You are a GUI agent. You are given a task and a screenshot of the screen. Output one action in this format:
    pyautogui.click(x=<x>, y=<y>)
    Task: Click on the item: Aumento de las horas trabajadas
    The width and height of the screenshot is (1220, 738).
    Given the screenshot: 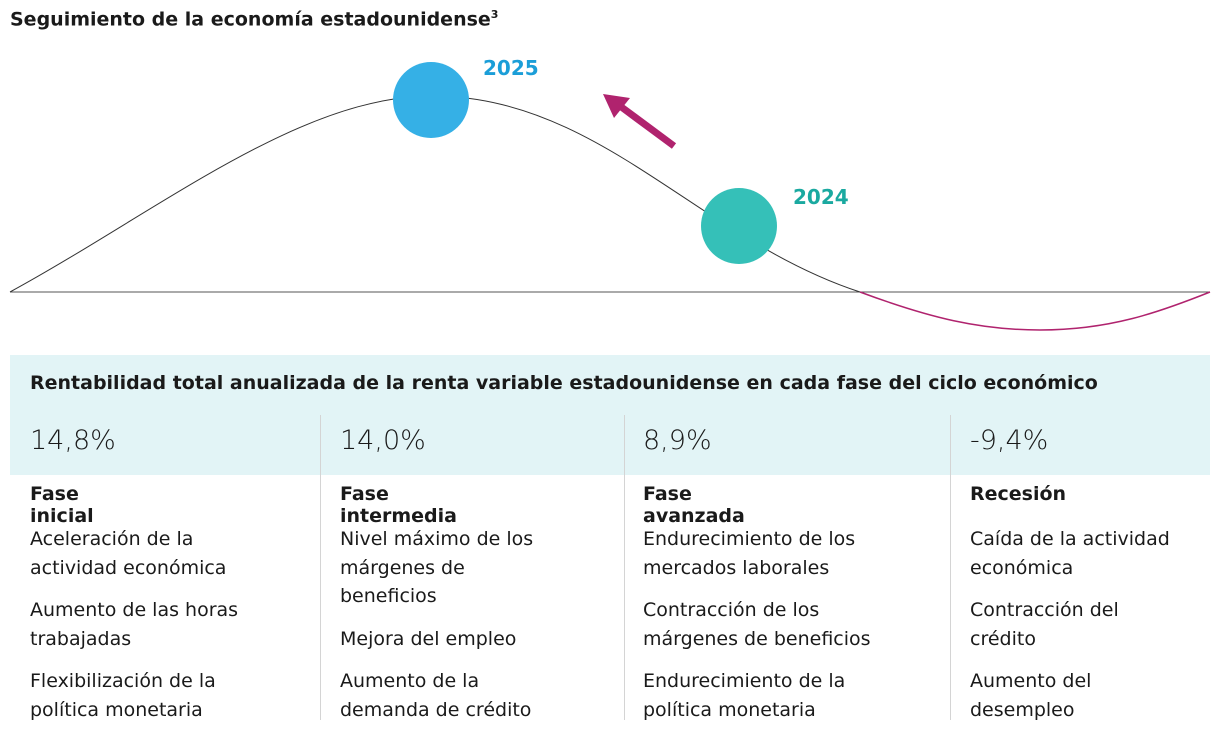 What is the action you would take?
    pyautogui.click(x=134, y=624)
    